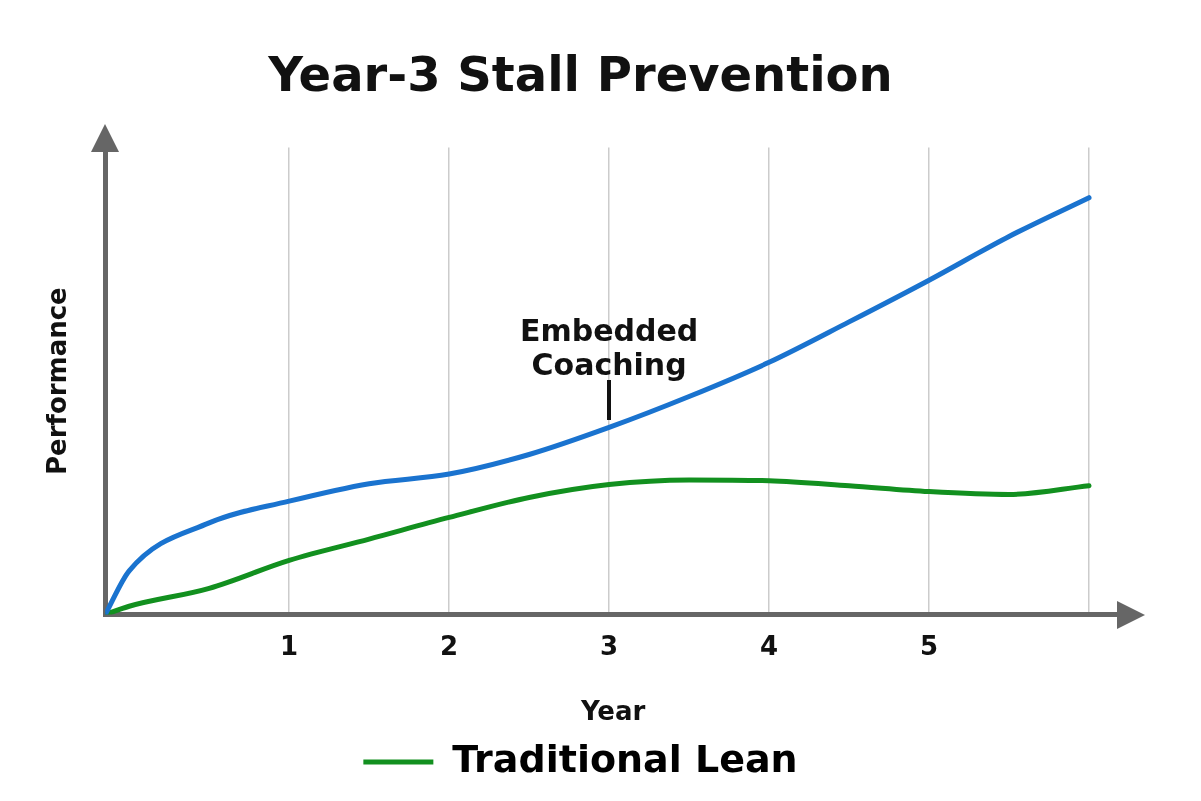  Describe the element at coordinates (609, 645) in the screenshot. I see `x-tick-label: 3` at that location.